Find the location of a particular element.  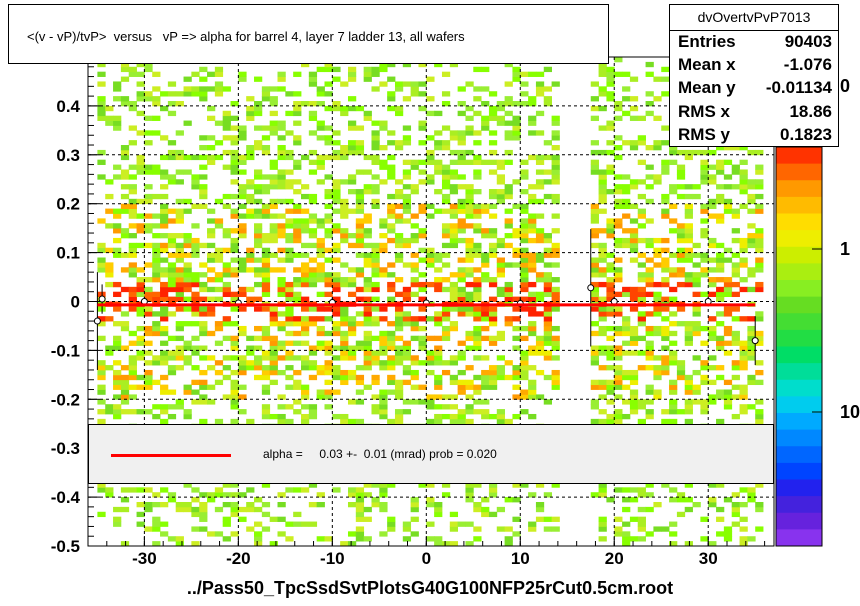

stats-key: Entries is located at coordinates (707, 41).